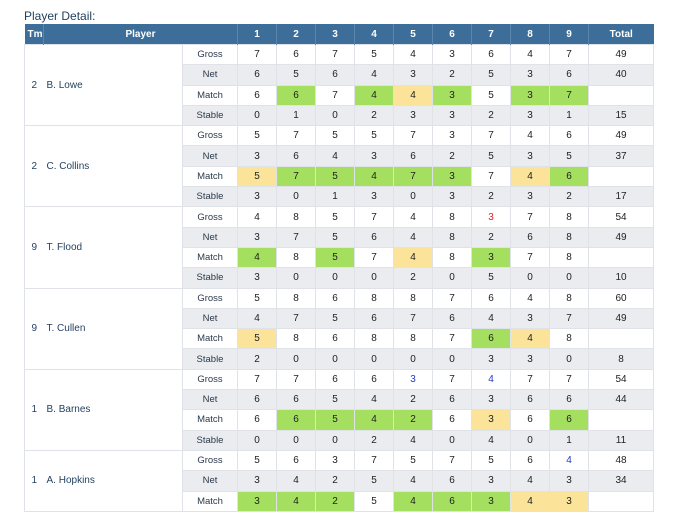  I want to click on column-header-total: Total, so click(621, 34).